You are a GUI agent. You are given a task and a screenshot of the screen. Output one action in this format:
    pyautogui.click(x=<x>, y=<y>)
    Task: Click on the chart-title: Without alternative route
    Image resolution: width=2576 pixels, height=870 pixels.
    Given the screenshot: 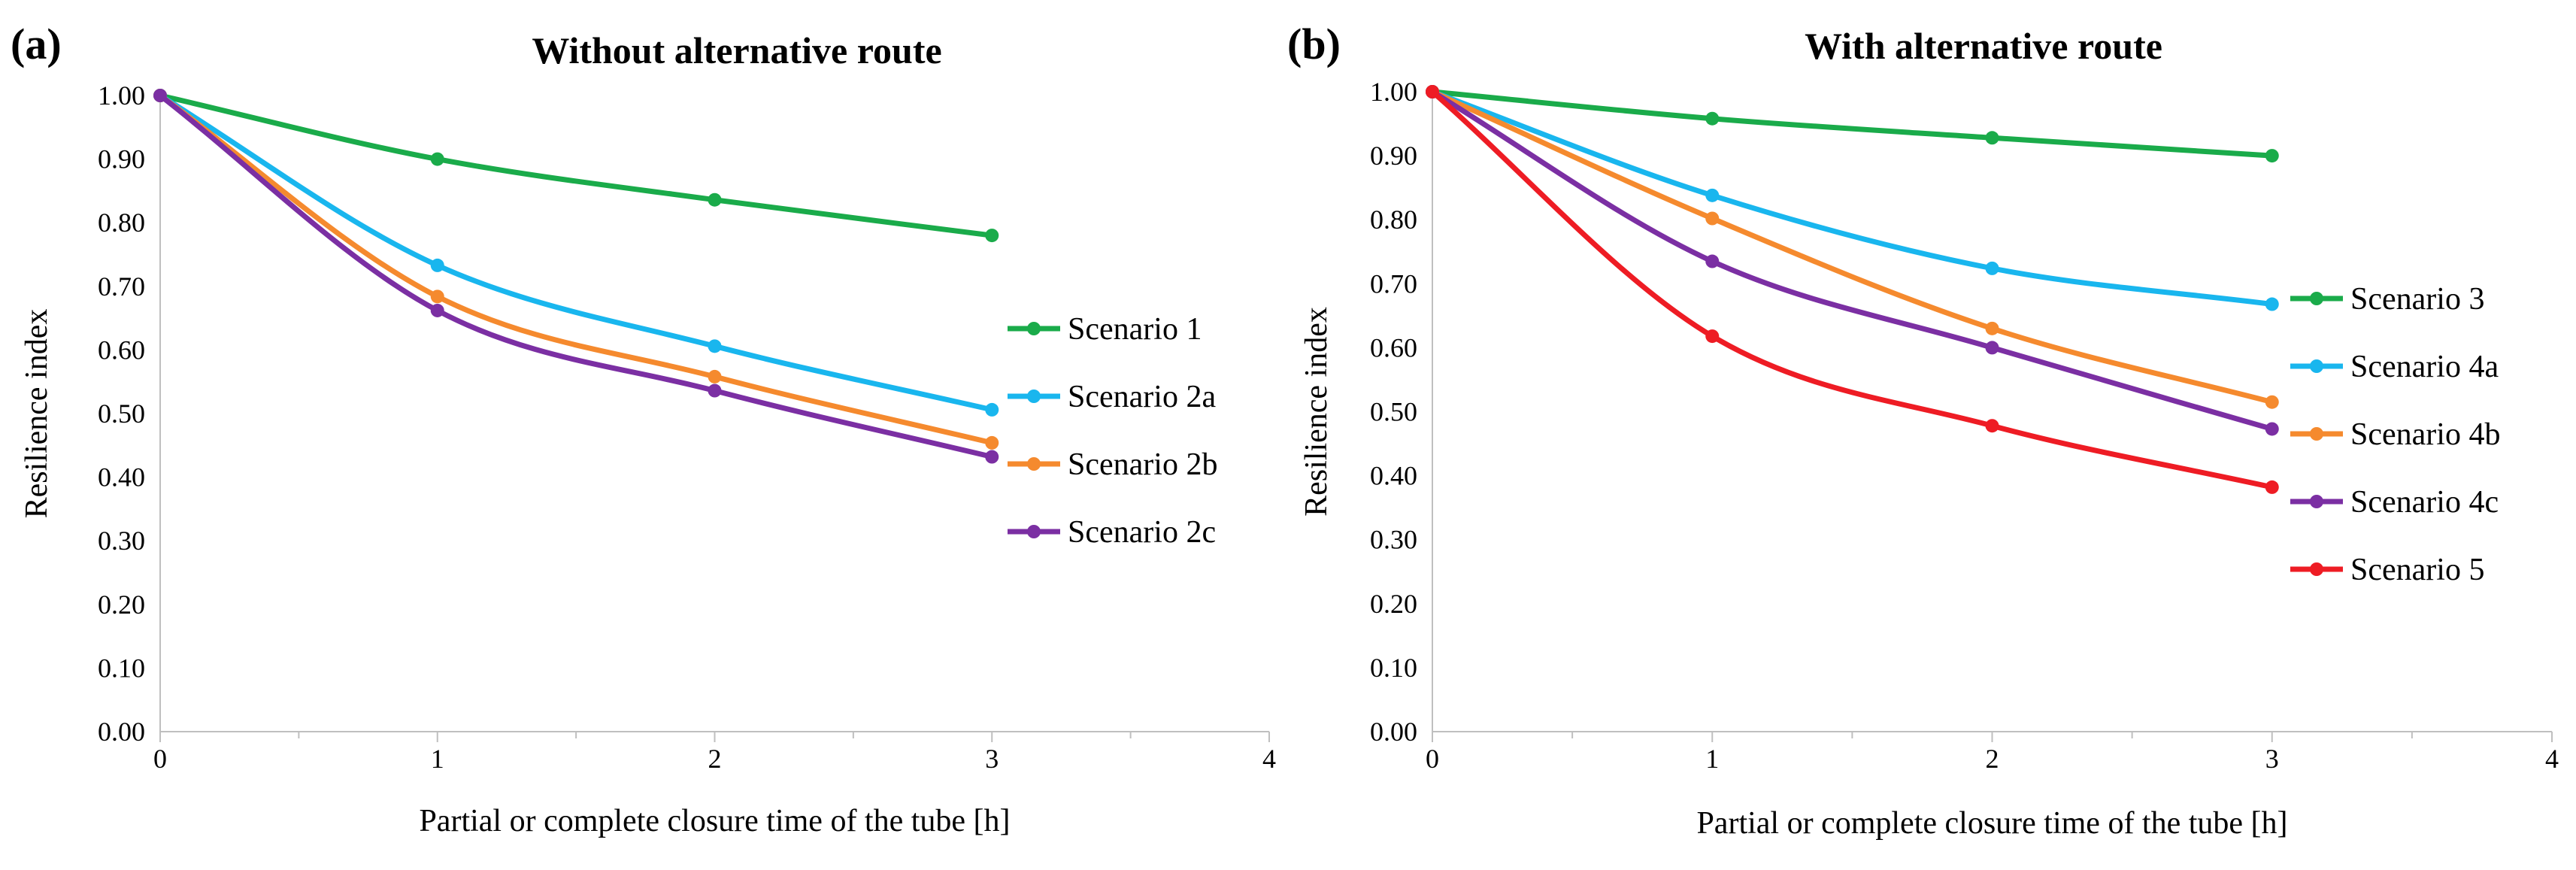 What is the action you would take?
    pyautogui.click(x=736, y=50)
    